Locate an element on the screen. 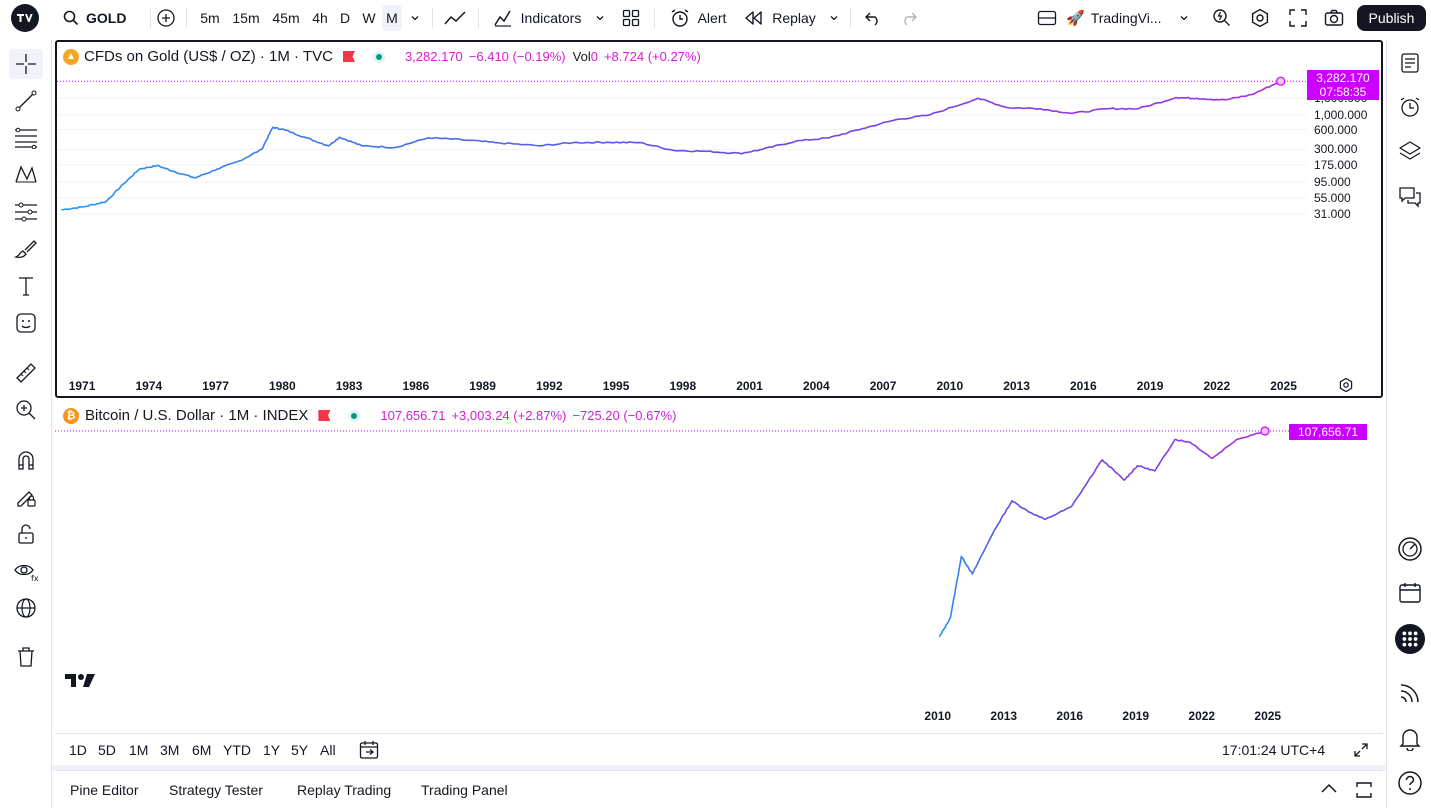 This screenshot has height=808, width=1431. icons-tool is located at coordinates (26, 323).